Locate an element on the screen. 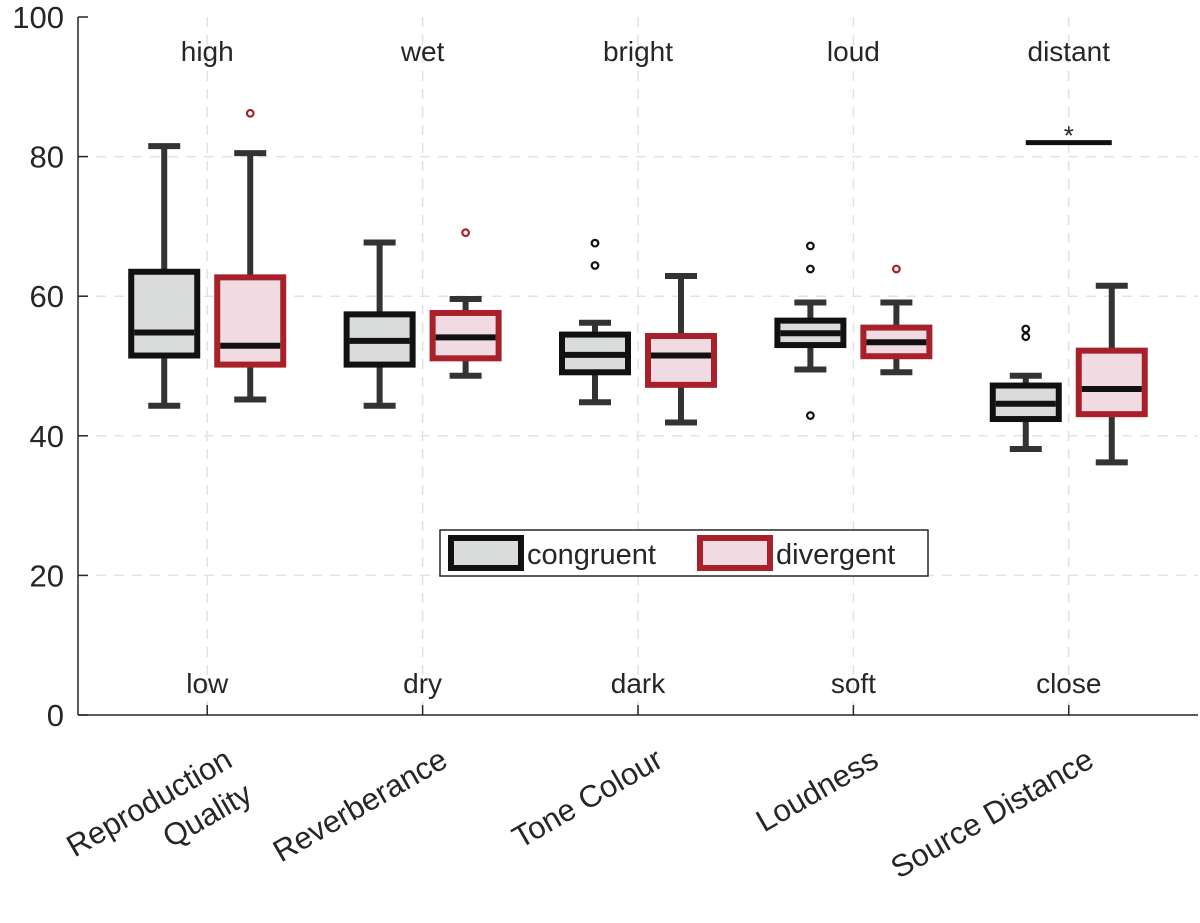 Image resolution: width=1200 pixels, height=923 pixels. top-anchor-label: distant is located at coordinates (1069, 51).